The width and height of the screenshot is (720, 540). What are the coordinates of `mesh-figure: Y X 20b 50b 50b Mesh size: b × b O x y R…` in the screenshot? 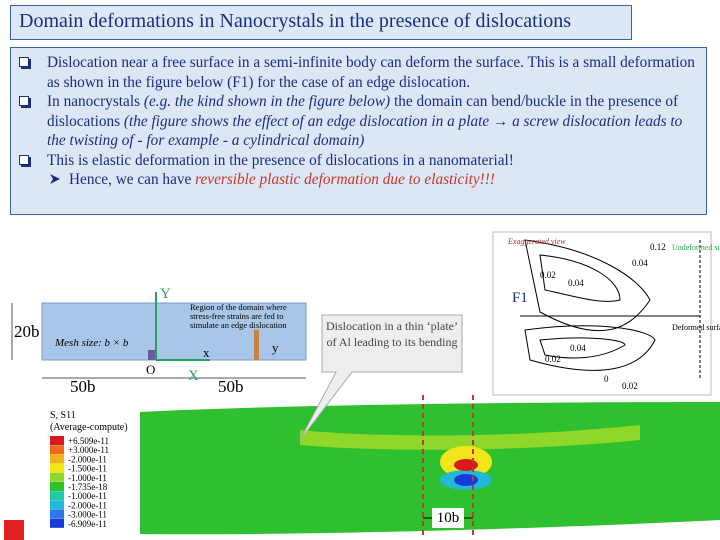 It's located at (159, 341).